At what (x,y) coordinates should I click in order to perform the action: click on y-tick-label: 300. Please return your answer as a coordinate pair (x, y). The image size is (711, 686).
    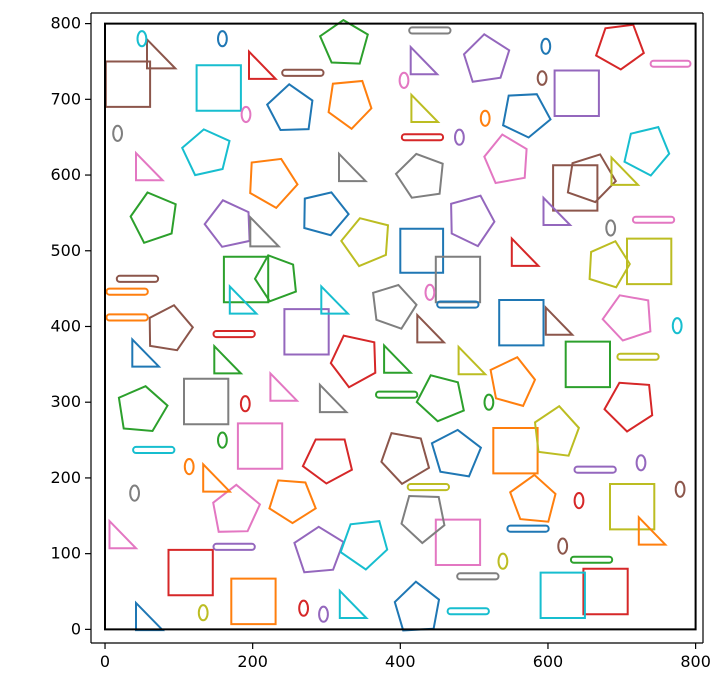
    Looking at the image, I should click on (65, 401).